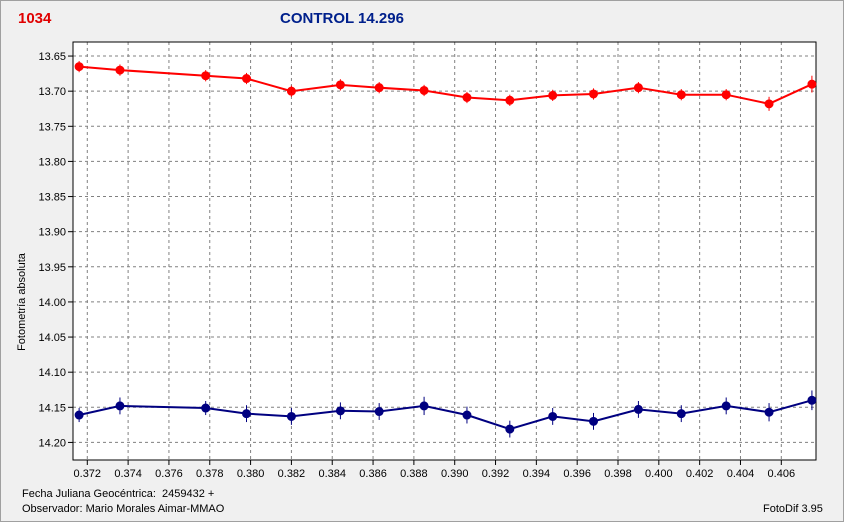 This screenshot has width=844, height=522. Describe the element at coordinates (618, 474) in the screenshot. I see `x-tick-label: 0.398` at that location.